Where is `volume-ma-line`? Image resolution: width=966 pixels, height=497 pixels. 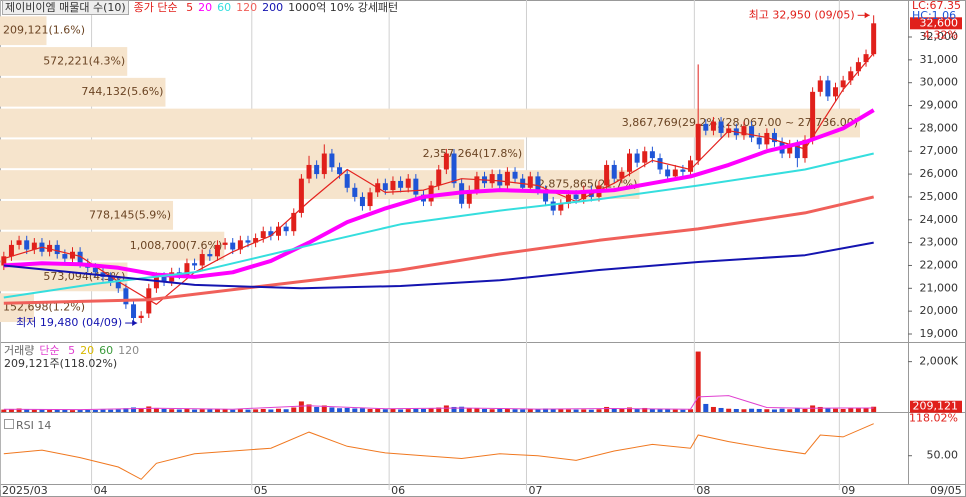 volume-ma-line is located at coordinates (438, 403).